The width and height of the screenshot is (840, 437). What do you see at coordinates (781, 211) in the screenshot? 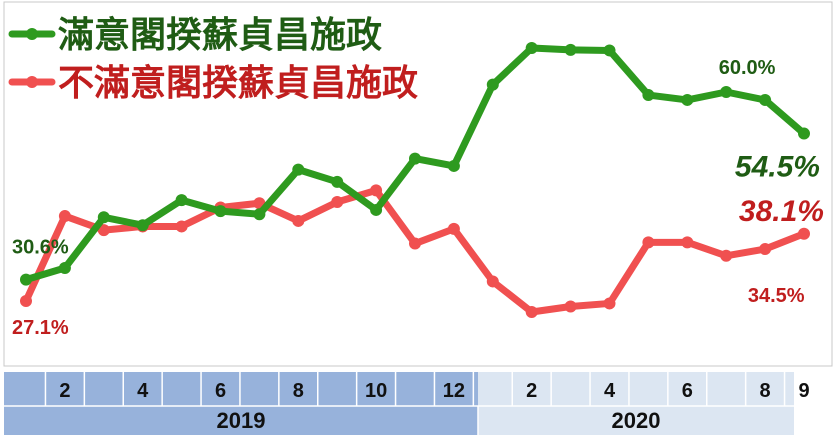
I see `data-label: 38.1%` at bounding box center [781, 211].